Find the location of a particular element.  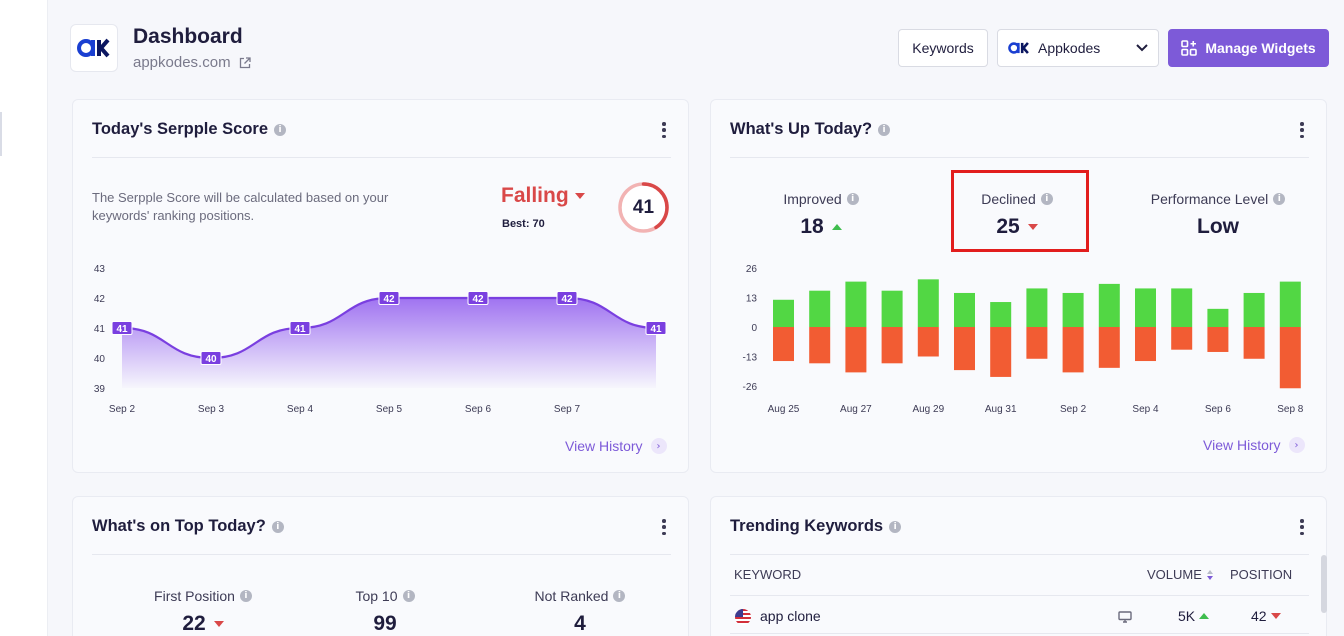

y-tick-label: 0 is located at coordinates (754, 328).